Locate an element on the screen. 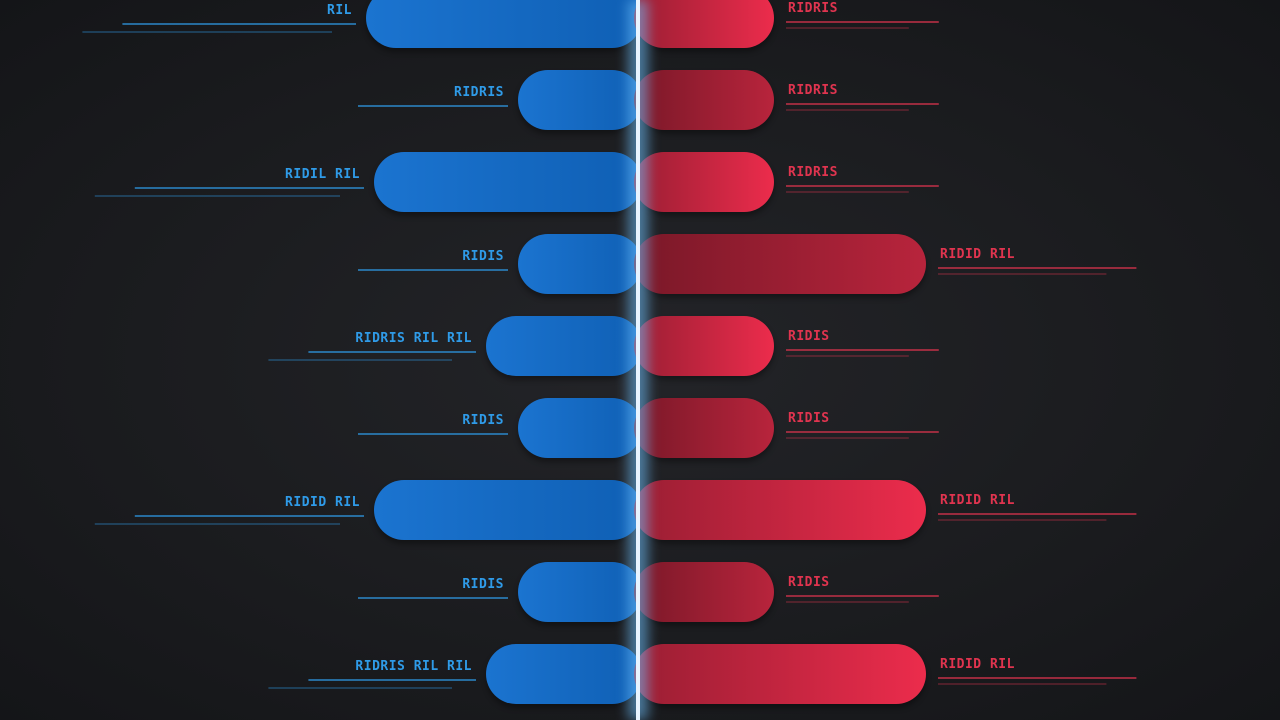 The height and width of the screenshot is (720, 1280). left-label-1: RIDRIS is located at coordinates (479, 92).